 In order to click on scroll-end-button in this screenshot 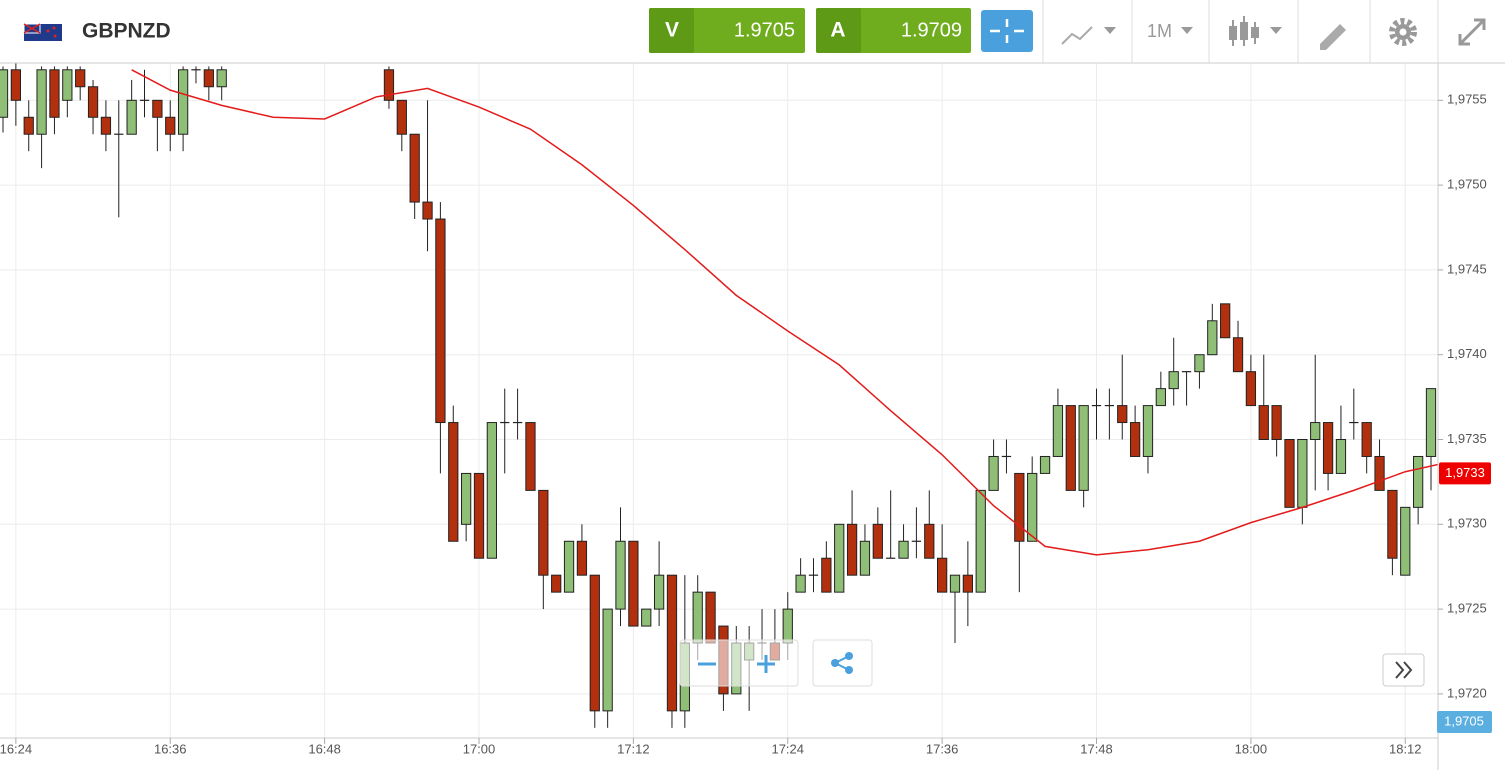, I will do `click(1403, 670)`.